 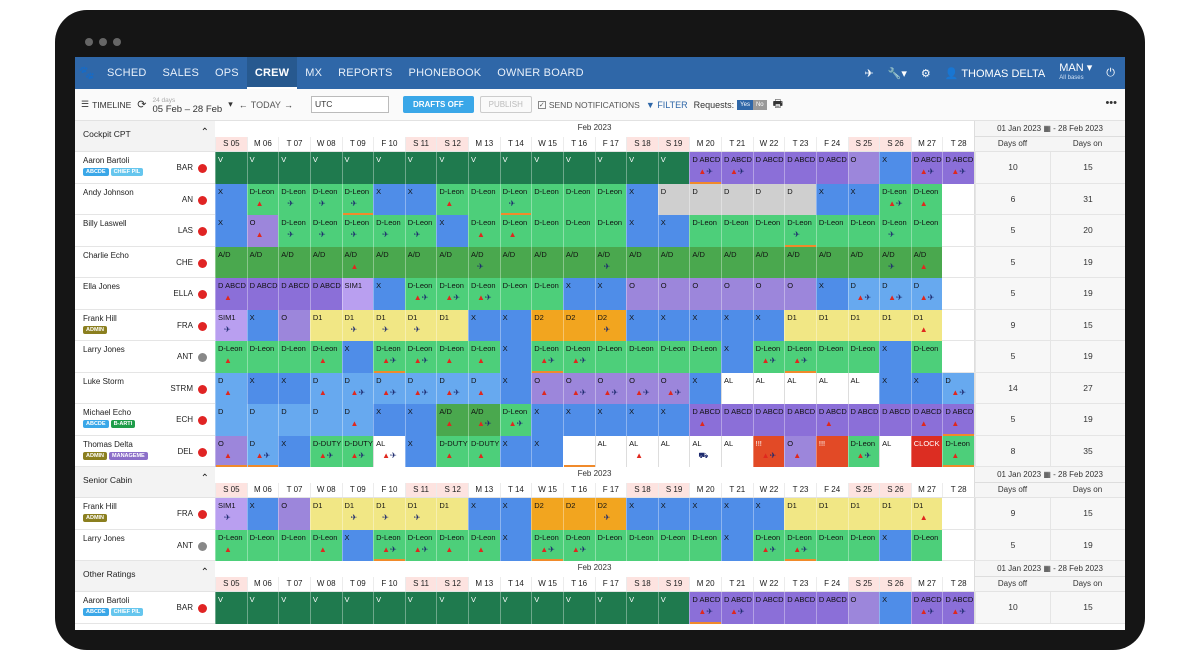 I want to click on nav-item-mx: MX, so click(x=314, y=73).